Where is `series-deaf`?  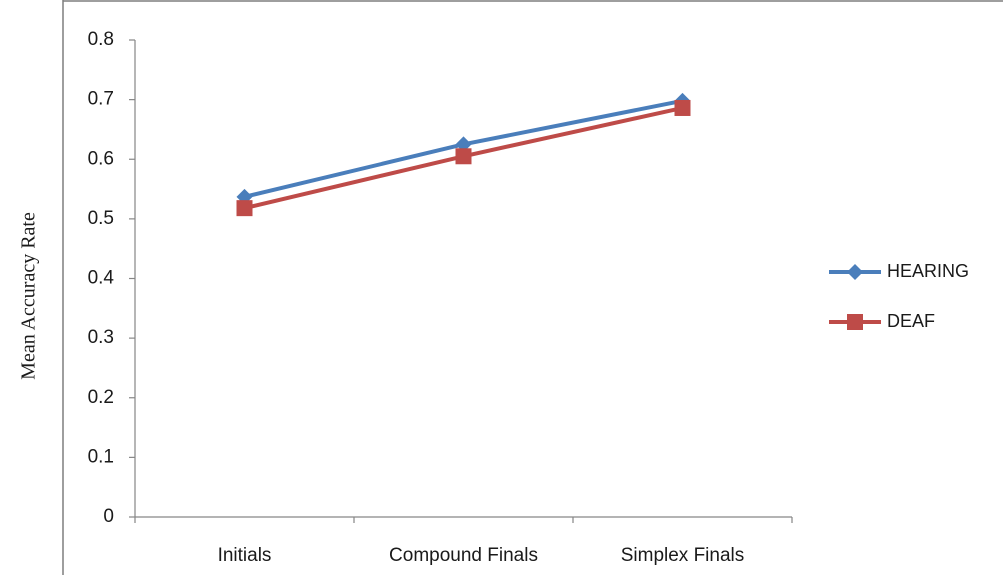 series-deaf is located at coordinates (463, 158).